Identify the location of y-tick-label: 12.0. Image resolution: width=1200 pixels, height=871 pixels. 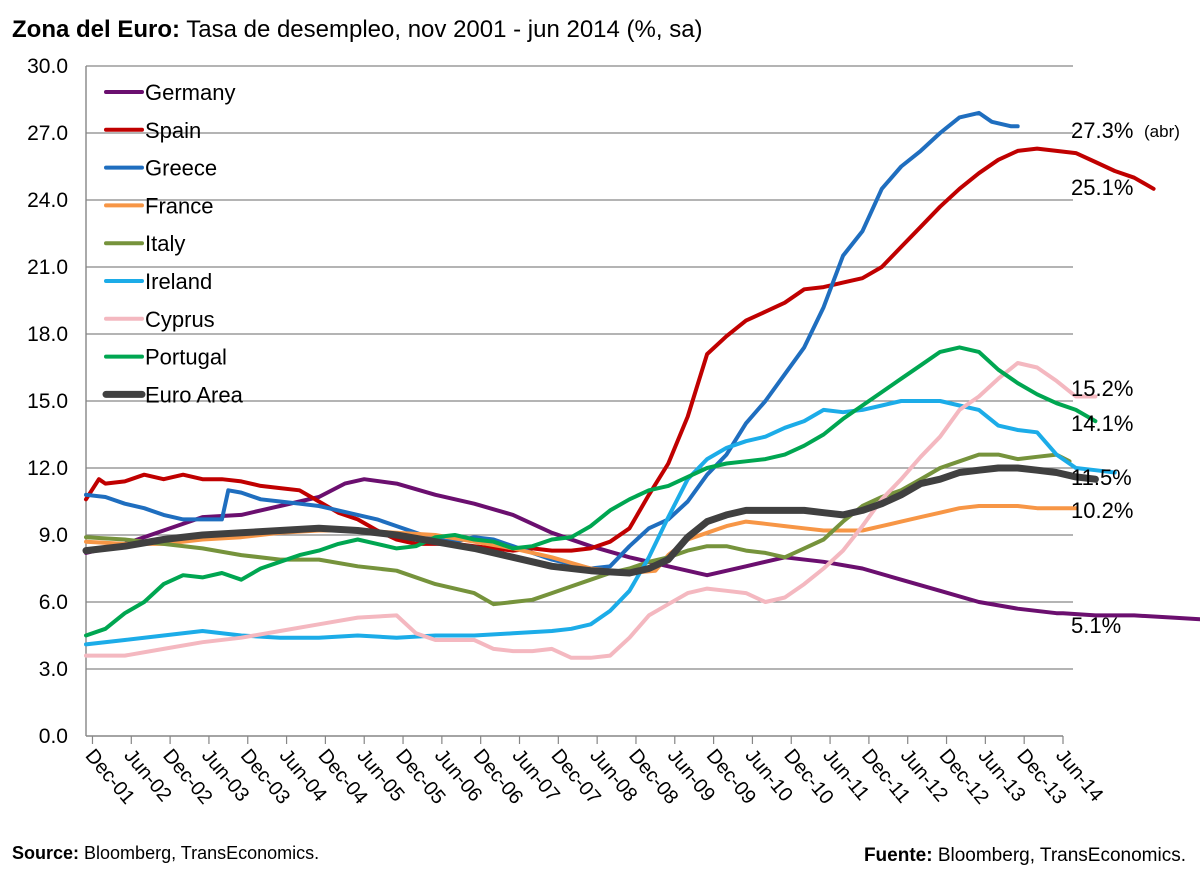
(47, 468).